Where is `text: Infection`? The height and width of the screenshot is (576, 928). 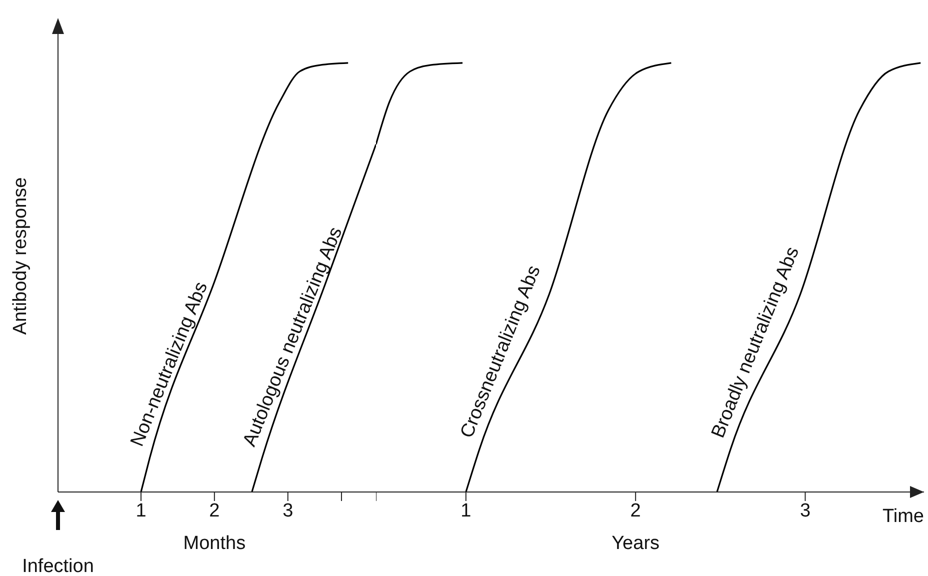
text: Infection is located at coordinates (58, 566).